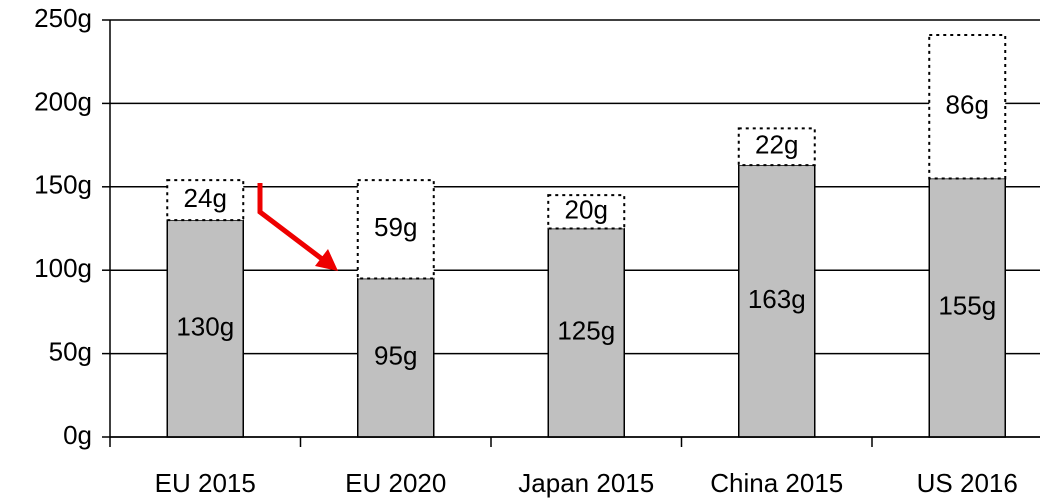 Image resolution: width=1048 pixels, height=502 pixels. What do you see at coordinates (205, 483) in the screenshot?
I see `x-tick-label: EU 2015` at bounding box center [205, 483].